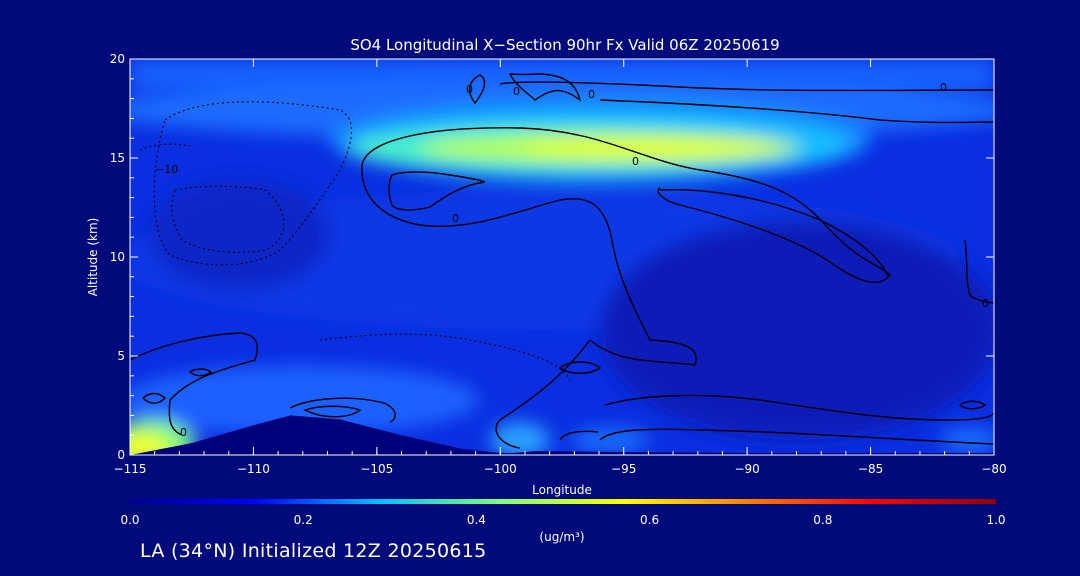 The image size is (1080, 576). Describe the element at coordinates (166, 169) in the screenshot. I see `contour-label: −10` at that location.